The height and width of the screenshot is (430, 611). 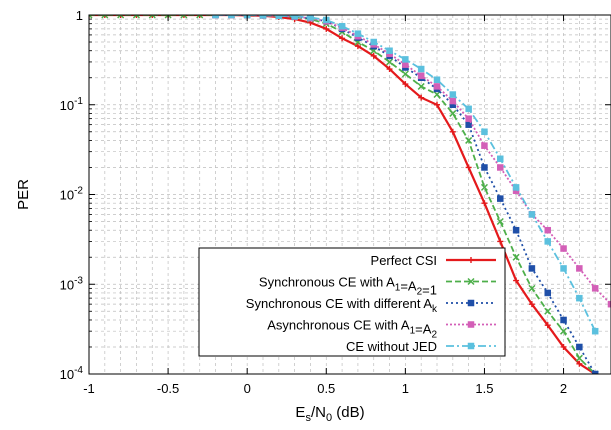 I want to click on legend-box, so click(x=352, y=302).